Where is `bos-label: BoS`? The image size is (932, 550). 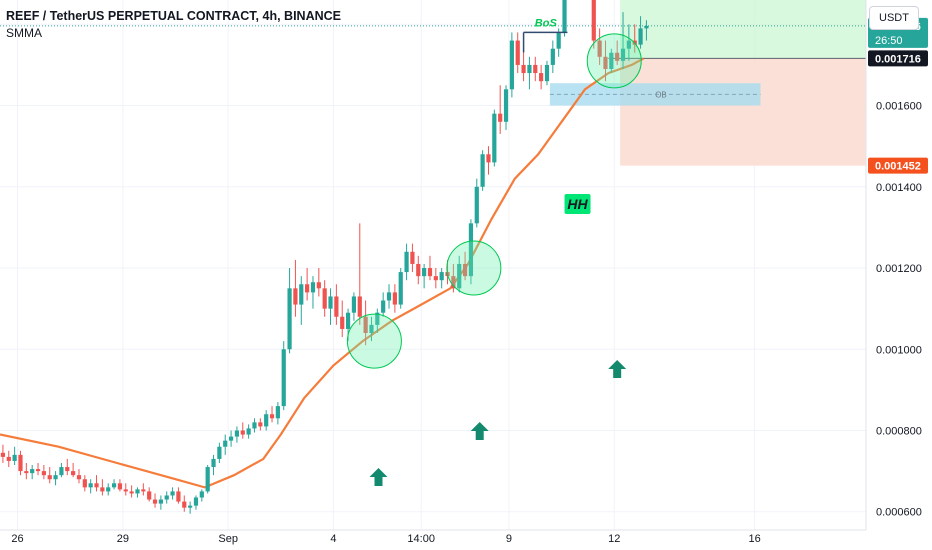 bos-label: BoS is located at coordinates (546, 23).